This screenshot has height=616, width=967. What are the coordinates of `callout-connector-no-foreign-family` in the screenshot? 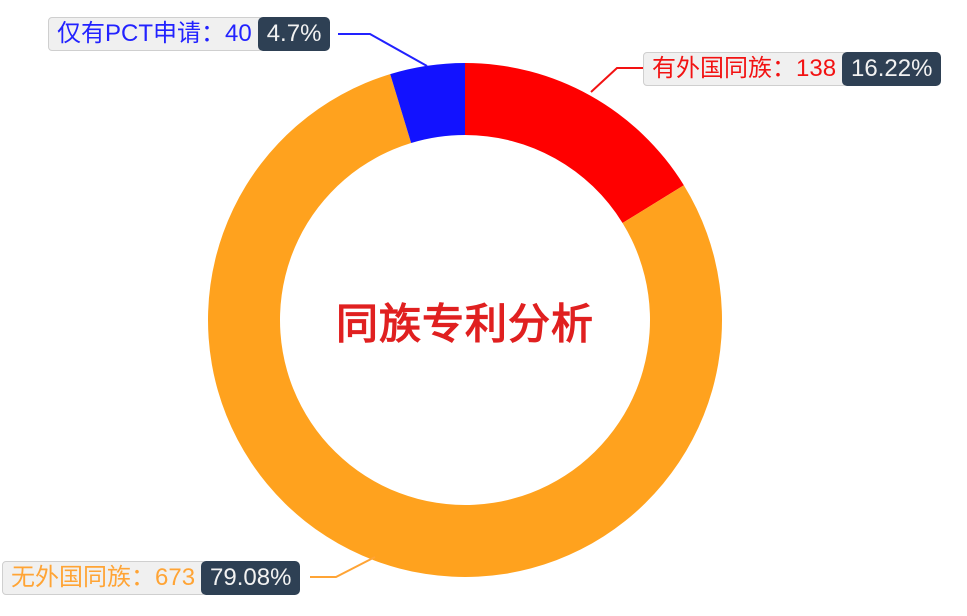 It's located at (343, 567).